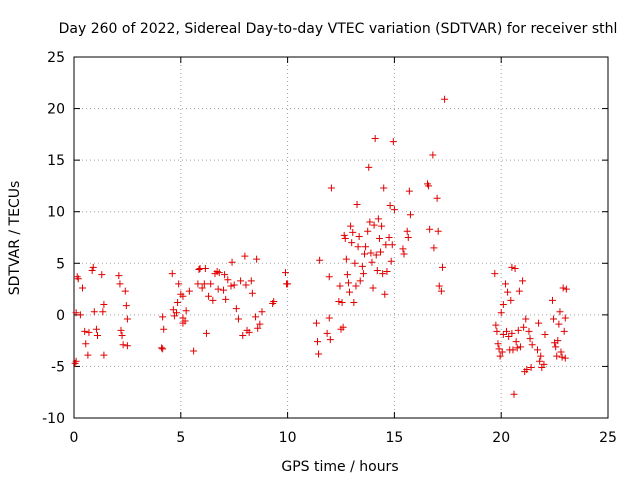 This screenshot has height=480, width=640. Describe the element at coordinates (288, 438) in the screenshot. I see `x-tick-label: 10` at that location.